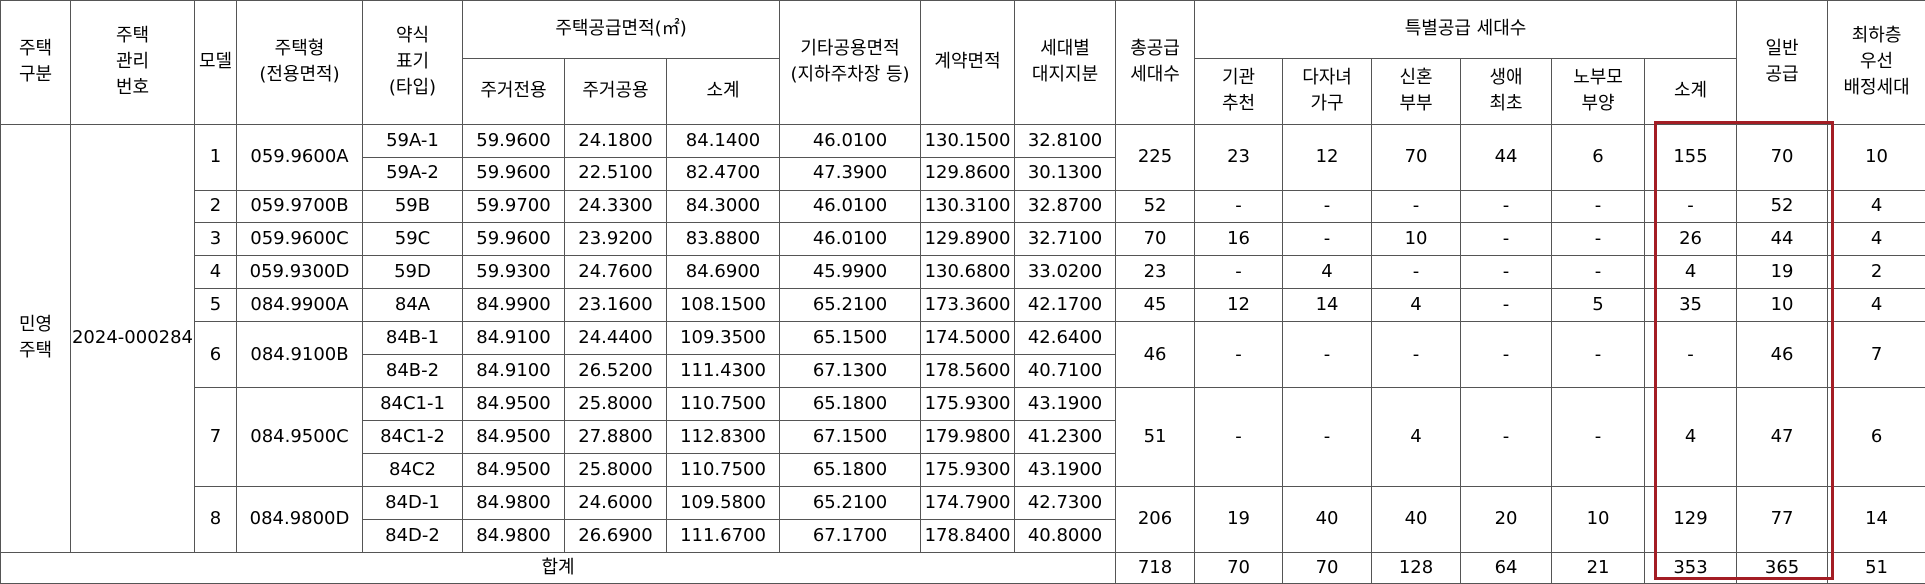  Describe the element at coordinates (1239, 91) in the screenshot. I see `header-institution: 기관 추천` at that location.